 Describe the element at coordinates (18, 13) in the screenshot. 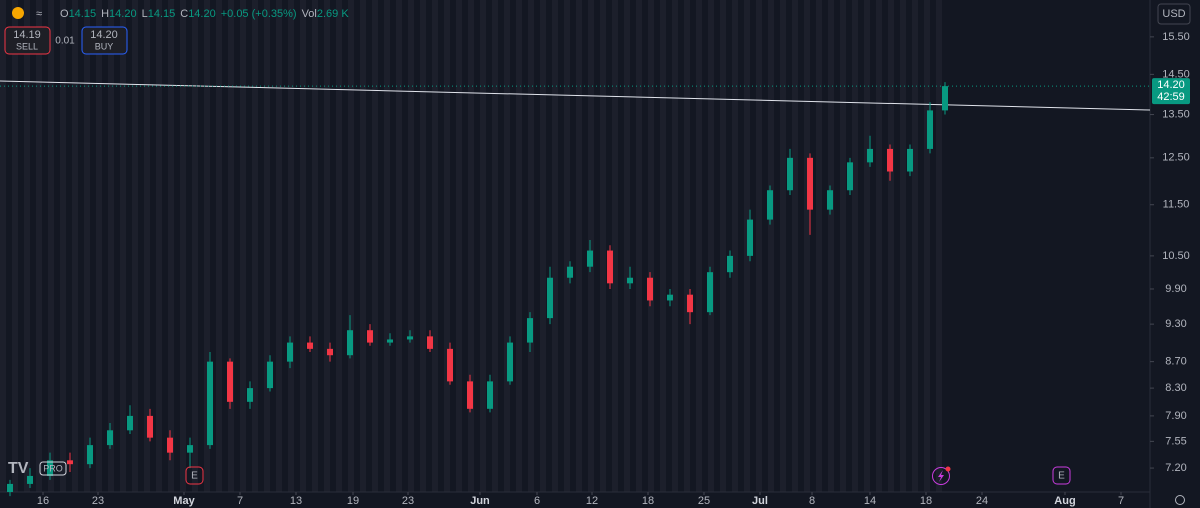

I see `symbol-icon` at that location.